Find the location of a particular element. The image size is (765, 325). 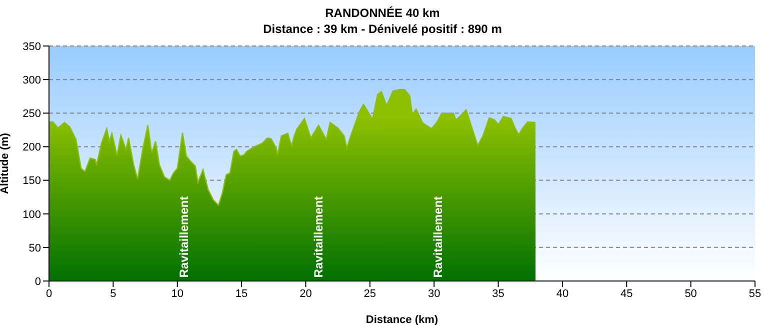

x-tick-label: 5 is located at coordinates (113, 294).